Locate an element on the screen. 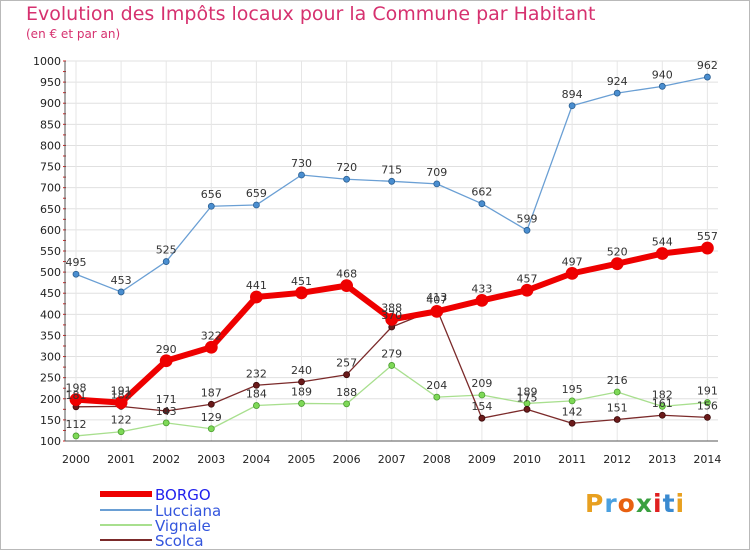  x-tick-label: 2000 is located at coordinates (76, 459).